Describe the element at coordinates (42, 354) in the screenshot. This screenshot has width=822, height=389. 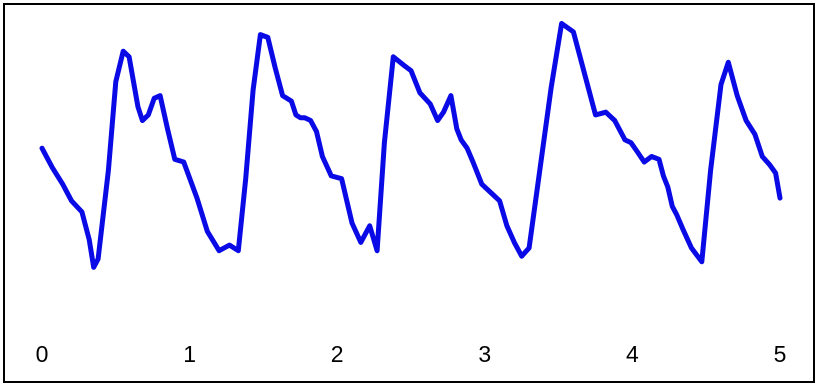
I see `x-tick-label: 0` at that location.